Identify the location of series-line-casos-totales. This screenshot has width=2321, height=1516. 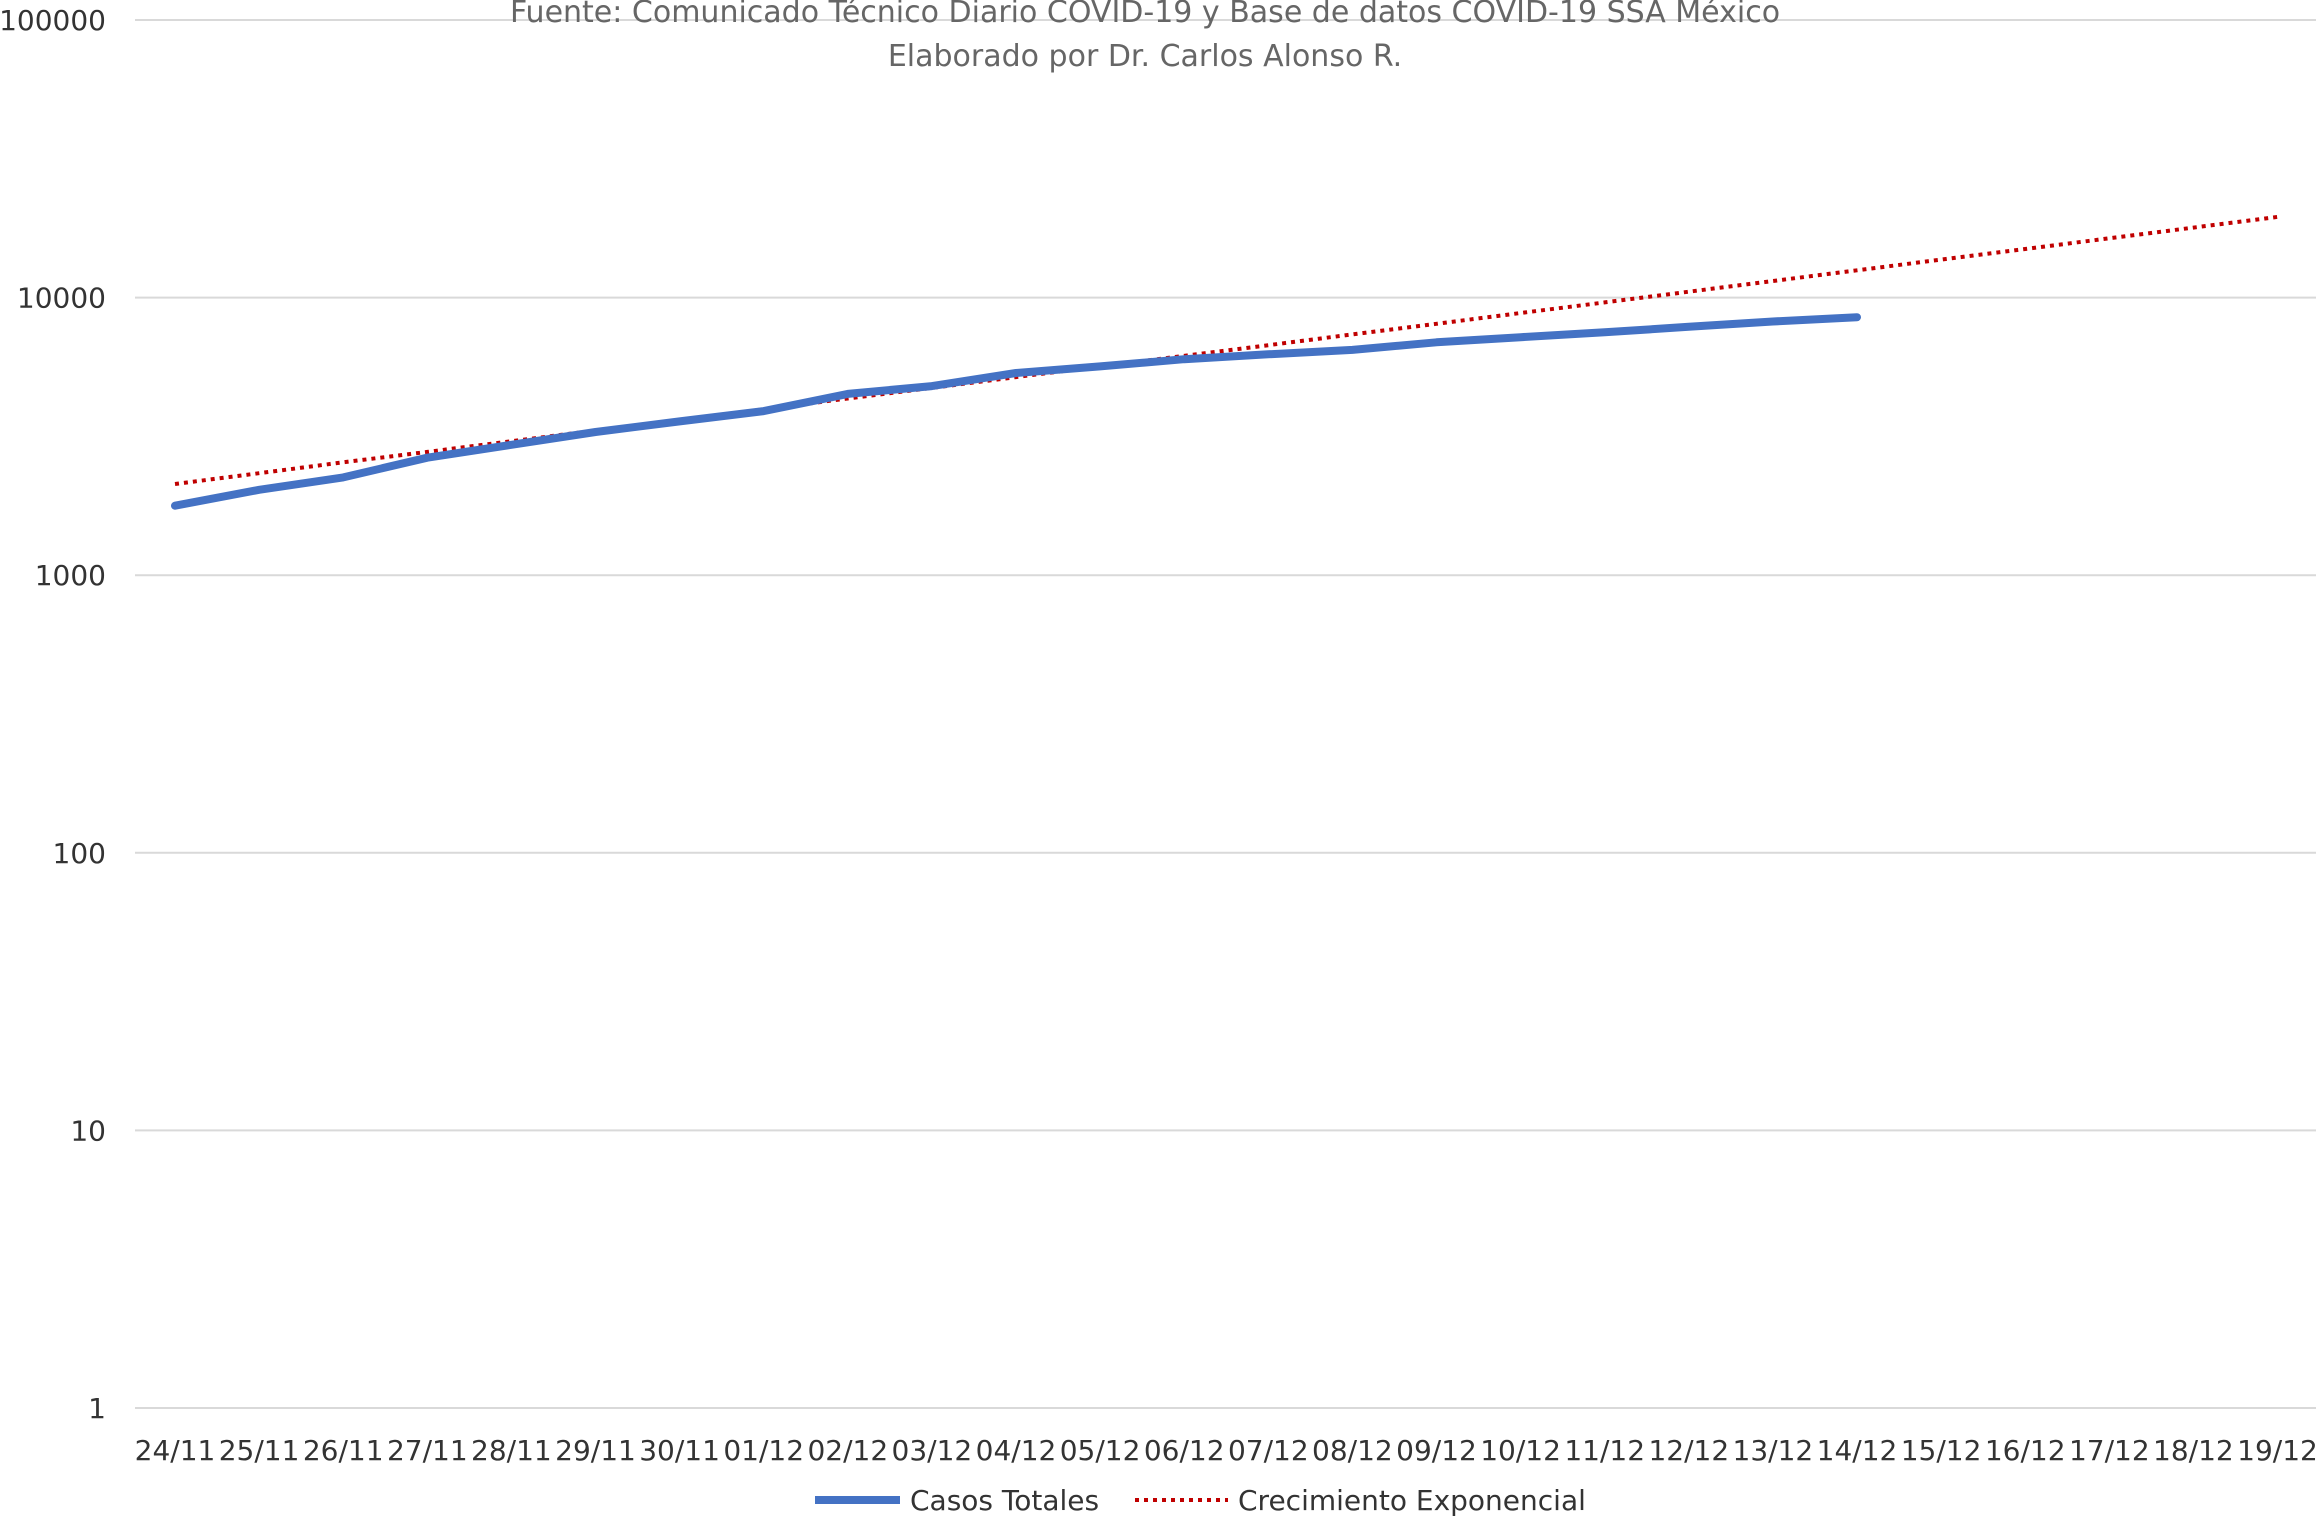
(1016, 411).